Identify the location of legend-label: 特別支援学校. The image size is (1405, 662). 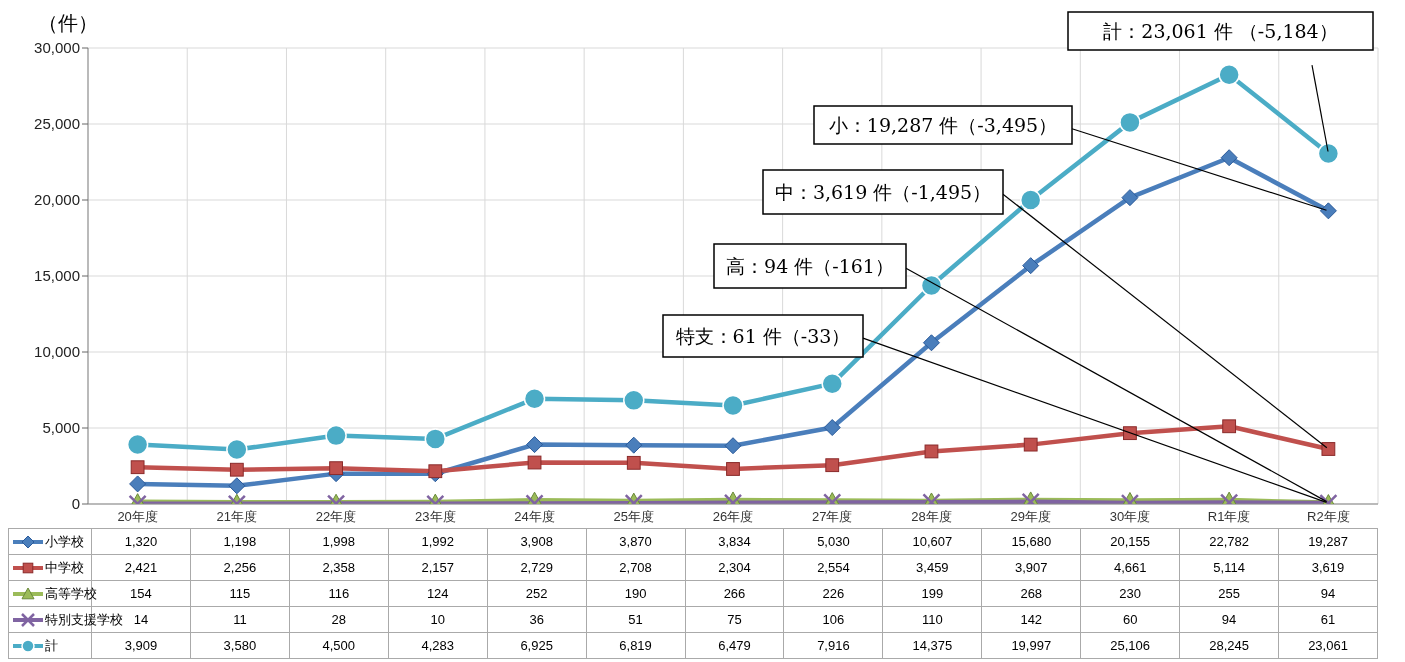
(84, 619).